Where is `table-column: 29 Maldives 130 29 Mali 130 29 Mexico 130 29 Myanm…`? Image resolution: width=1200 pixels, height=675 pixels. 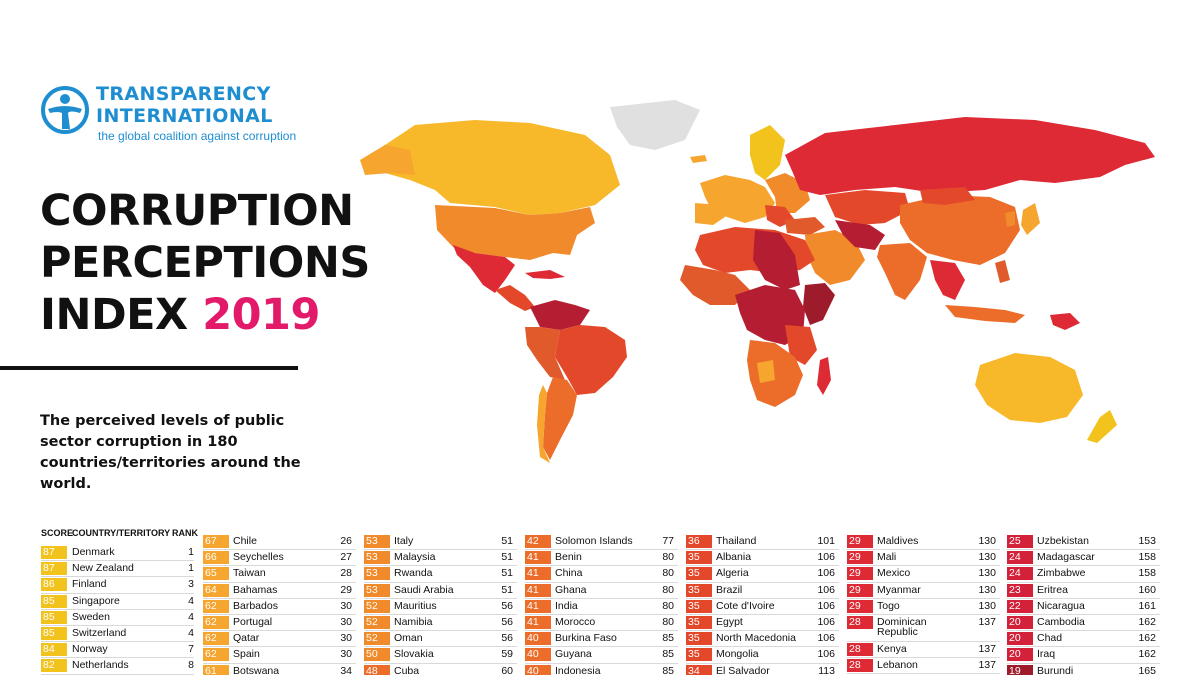 table-column: 29 Maldives 130 29 Mali 130 29 Mexico 130 29 Myanm… is located at coordinates (923, 604).